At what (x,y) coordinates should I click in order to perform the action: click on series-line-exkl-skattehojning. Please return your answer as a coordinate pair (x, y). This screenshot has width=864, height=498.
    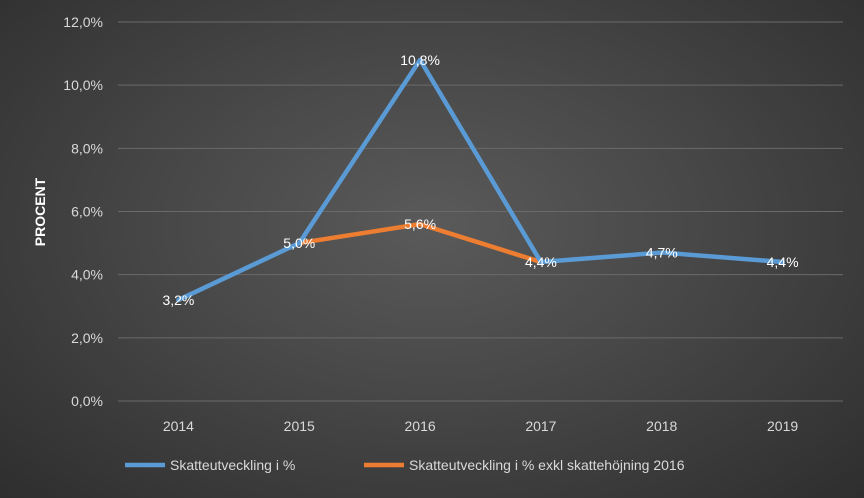
    Looking at the image, I should click on (420, 243).